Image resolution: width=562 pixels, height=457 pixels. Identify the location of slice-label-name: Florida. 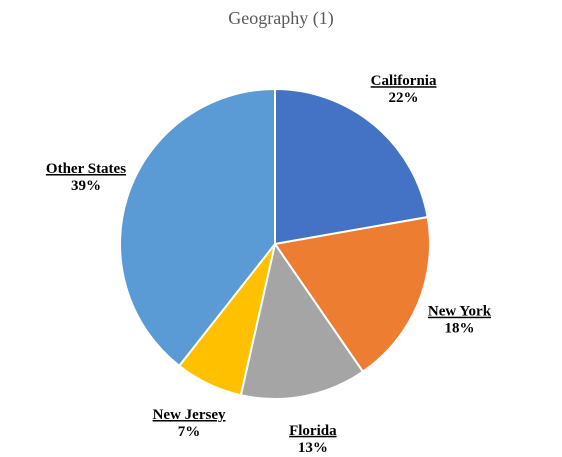
(313, 431).